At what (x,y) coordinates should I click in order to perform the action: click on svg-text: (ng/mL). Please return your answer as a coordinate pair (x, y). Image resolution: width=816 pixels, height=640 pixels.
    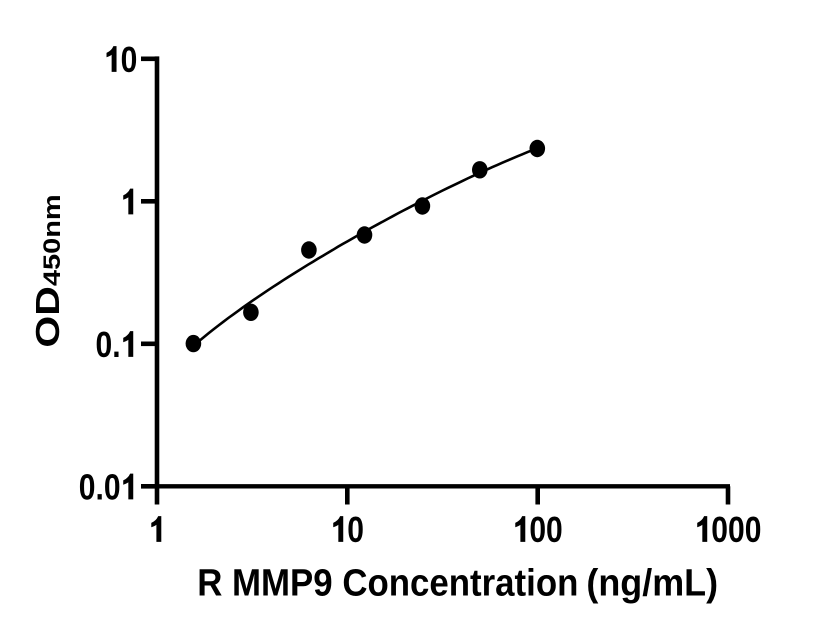
    Looking at the image, I should click on (652, 583).